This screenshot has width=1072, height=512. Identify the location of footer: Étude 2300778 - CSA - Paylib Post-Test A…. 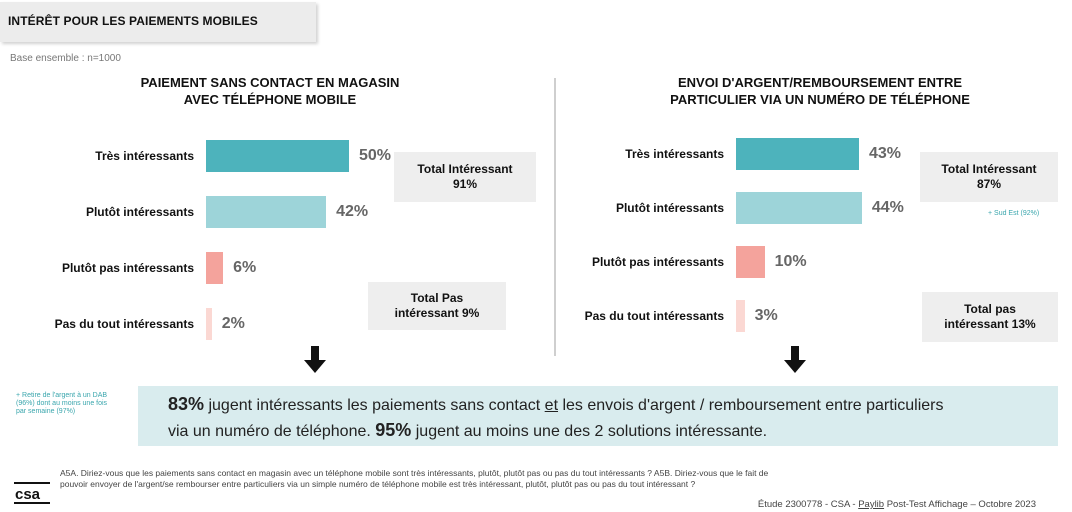
(897, 504).